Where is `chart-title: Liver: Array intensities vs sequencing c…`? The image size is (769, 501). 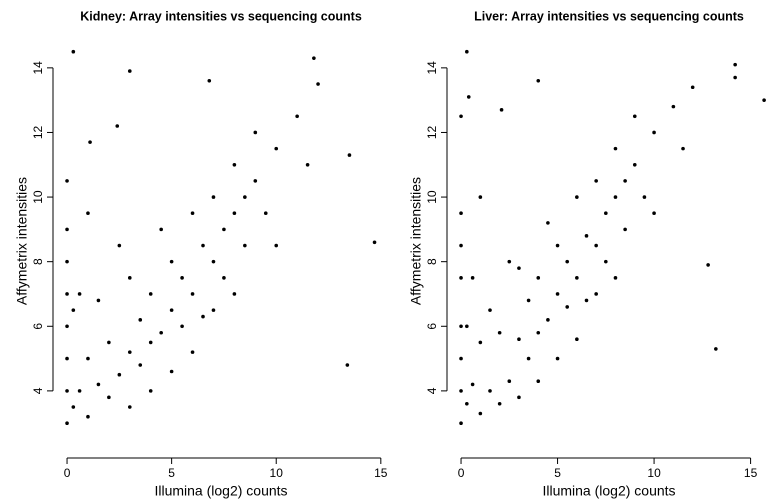
chart-title: Liver: Array intensities vs sequencing c… is located at coordinates (609, 16).